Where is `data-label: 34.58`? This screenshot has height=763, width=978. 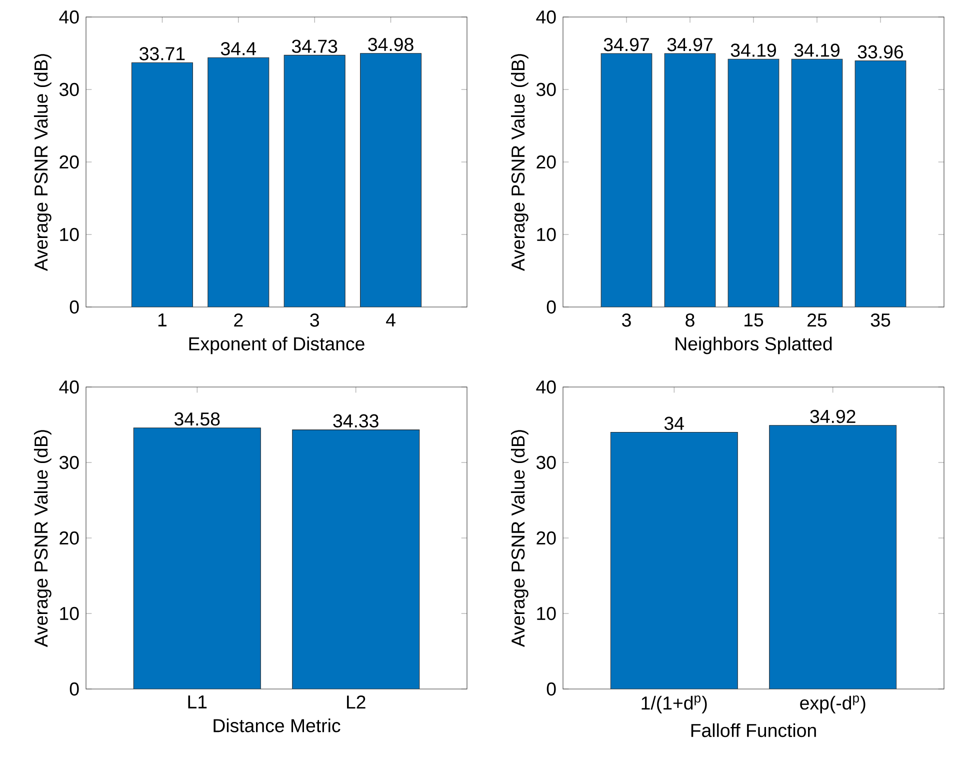
data-label: 34.58 is located at coordinates (197, 419).